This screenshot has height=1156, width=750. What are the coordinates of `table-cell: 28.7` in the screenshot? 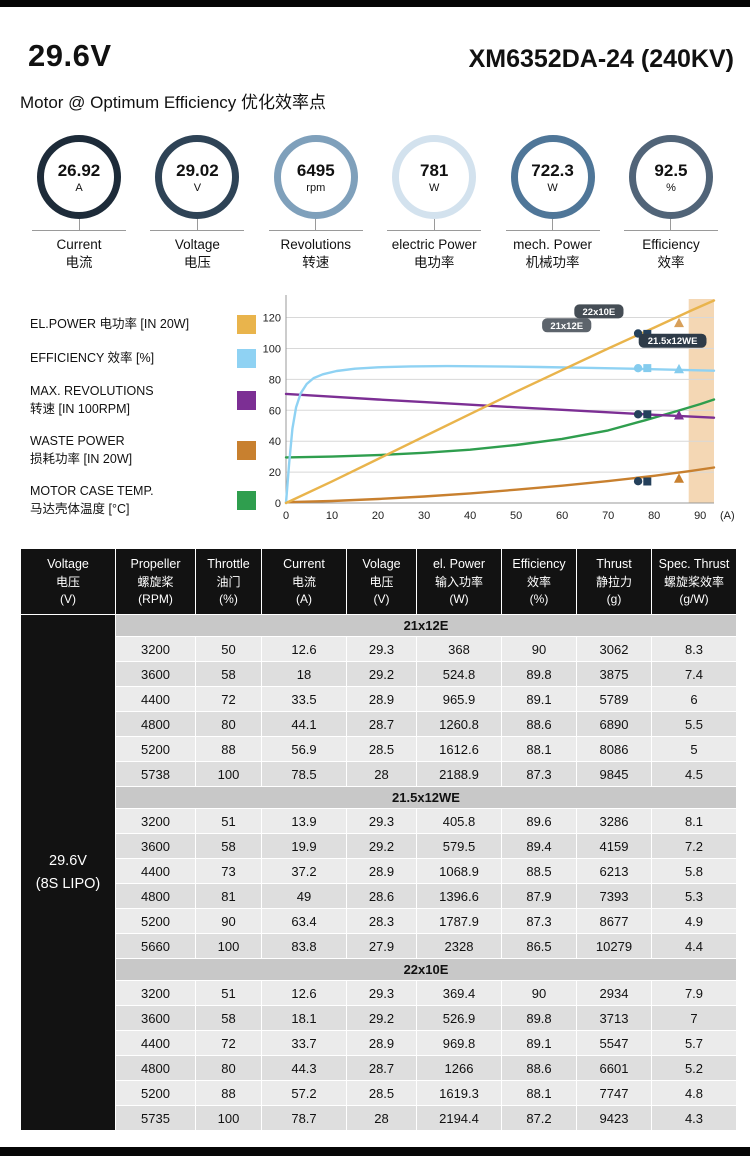 It's located at (381, 724).